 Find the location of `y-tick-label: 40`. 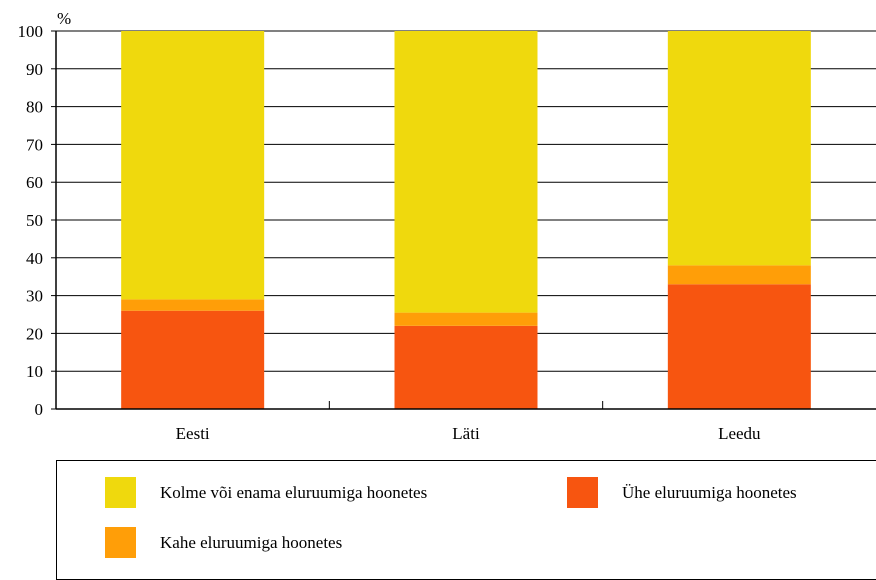

y-tick-label: 40 is located at coordinates (34, 258).